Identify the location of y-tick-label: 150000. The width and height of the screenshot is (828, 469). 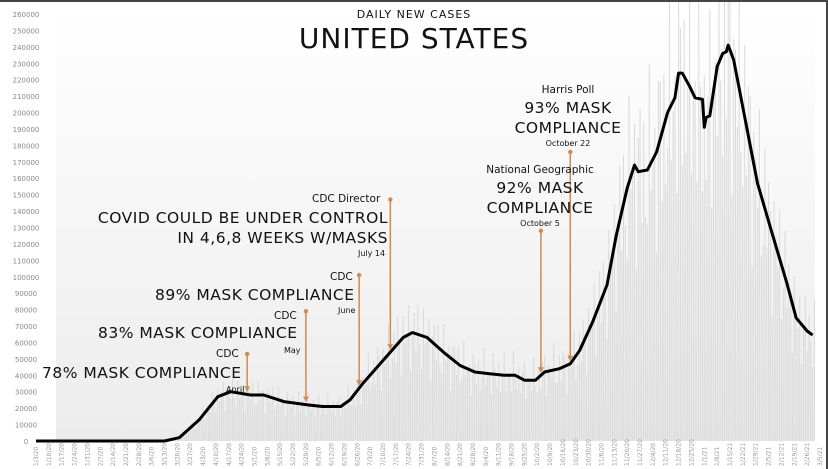
(26, 196).